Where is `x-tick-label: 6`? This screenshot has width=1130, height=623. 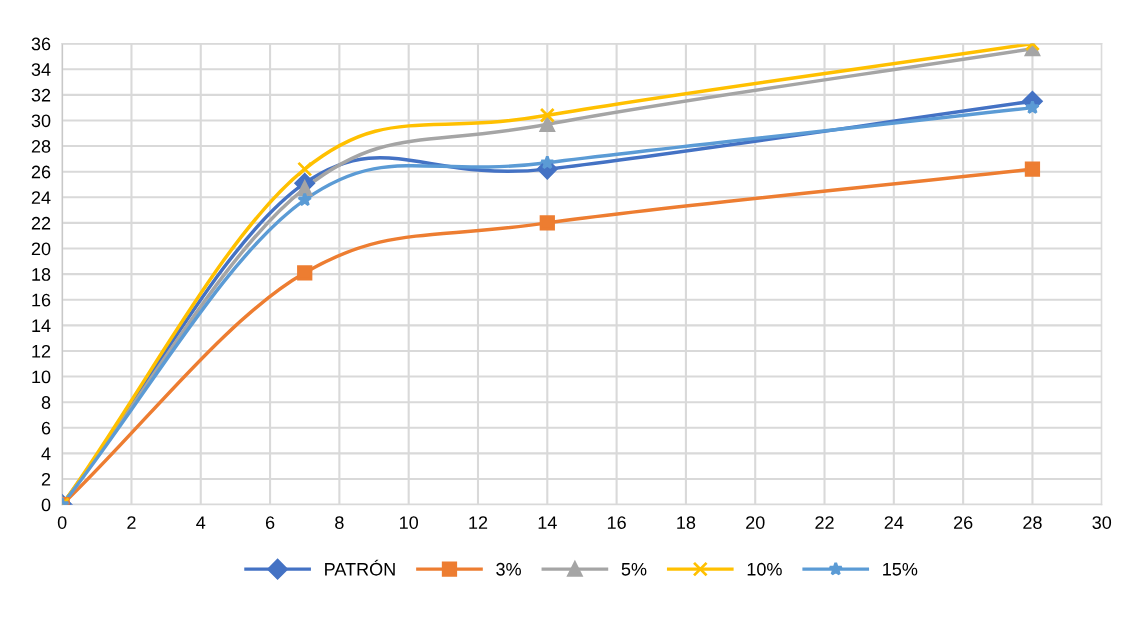
x-tick-label: 6 is located at coordinates (270, 522).